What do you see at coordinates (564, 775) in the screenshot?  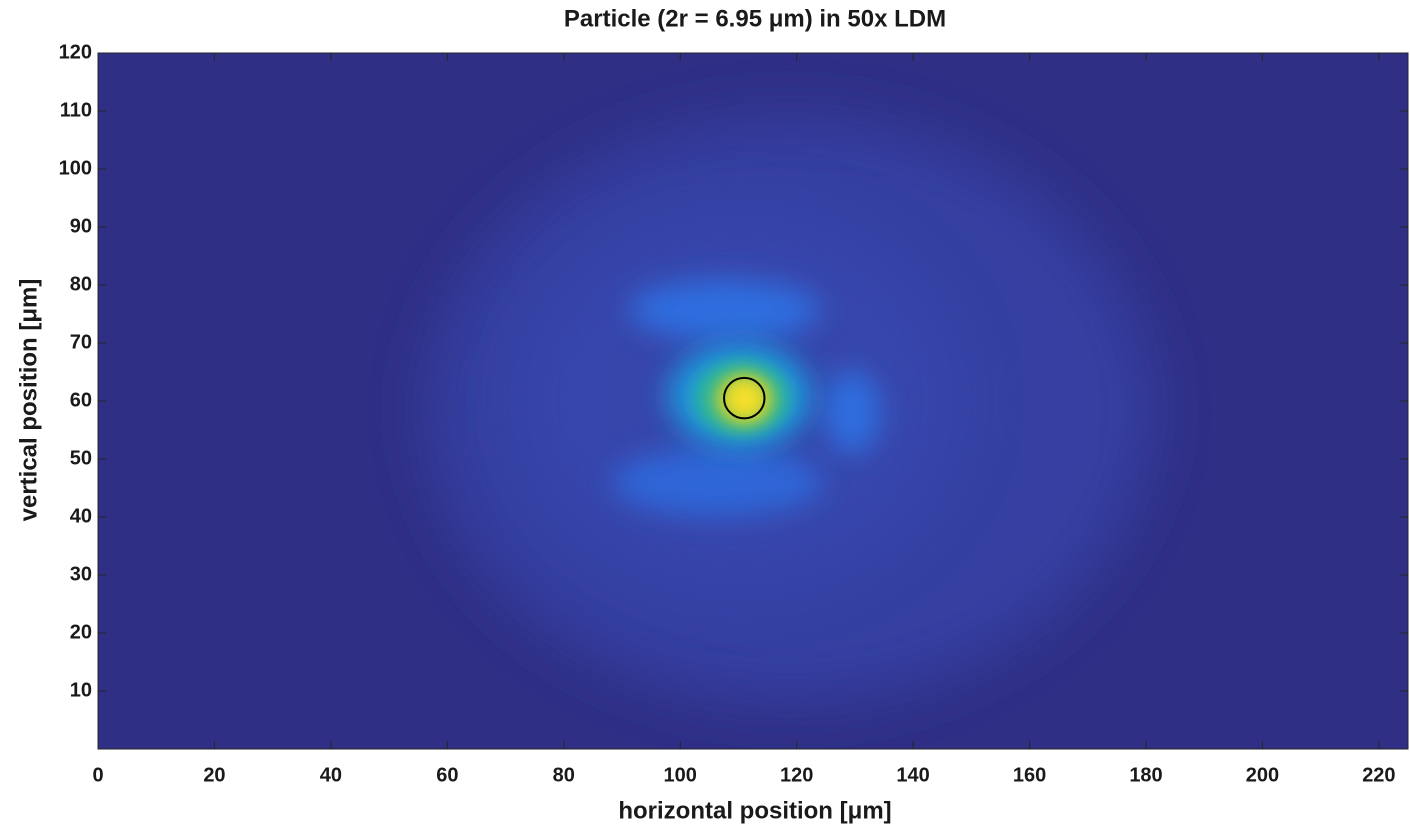 I see `x-tick-label: 80` at bounding box center [564, 775].